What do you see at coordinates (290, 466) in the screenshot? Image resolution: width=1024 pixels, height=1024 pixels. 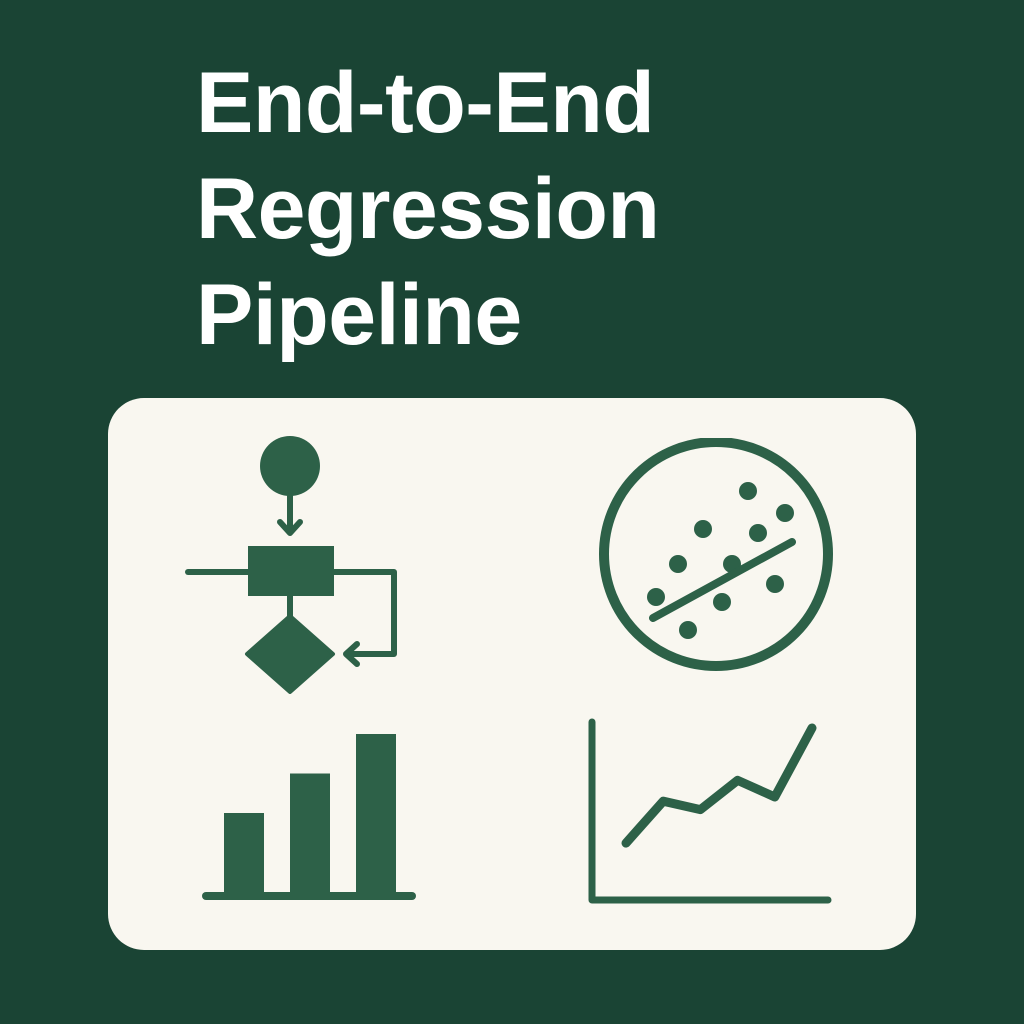 I see `flow-start-node` at bounding box center [290, 466].